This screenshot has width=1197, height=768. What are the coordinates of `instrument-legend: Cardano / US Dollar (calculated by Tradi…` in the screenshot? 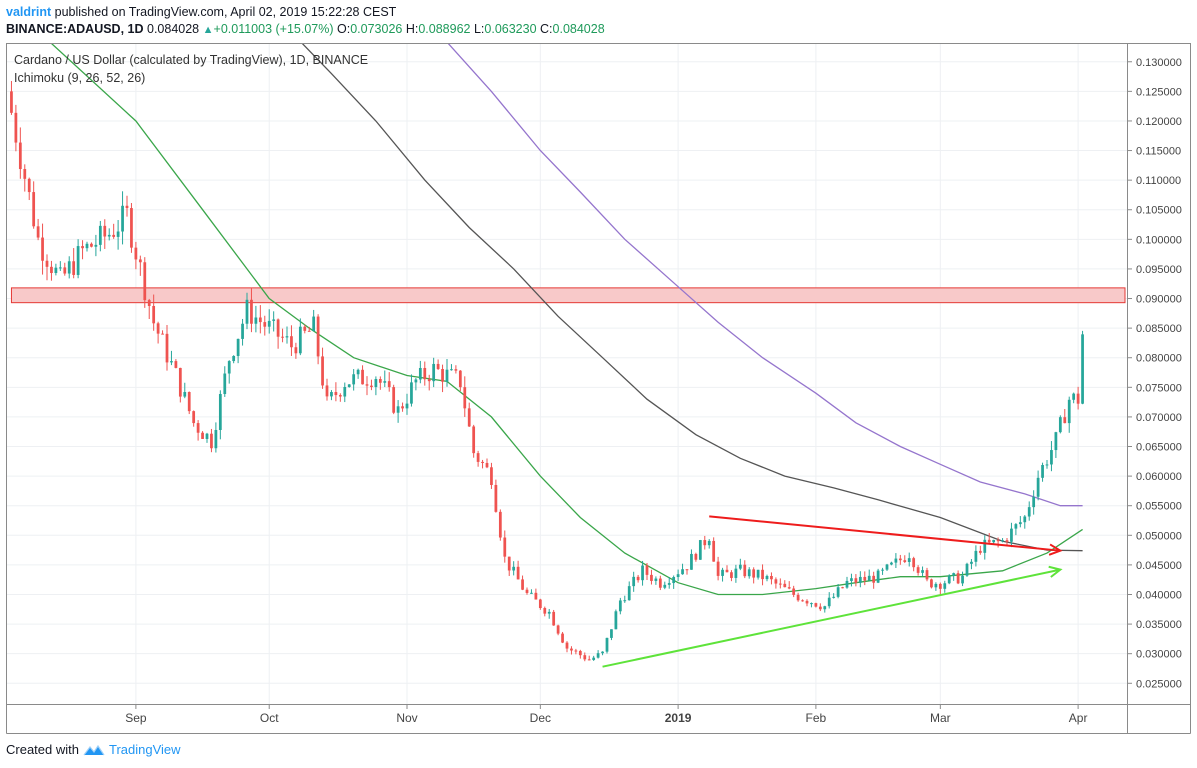 It's located at (191, 60).